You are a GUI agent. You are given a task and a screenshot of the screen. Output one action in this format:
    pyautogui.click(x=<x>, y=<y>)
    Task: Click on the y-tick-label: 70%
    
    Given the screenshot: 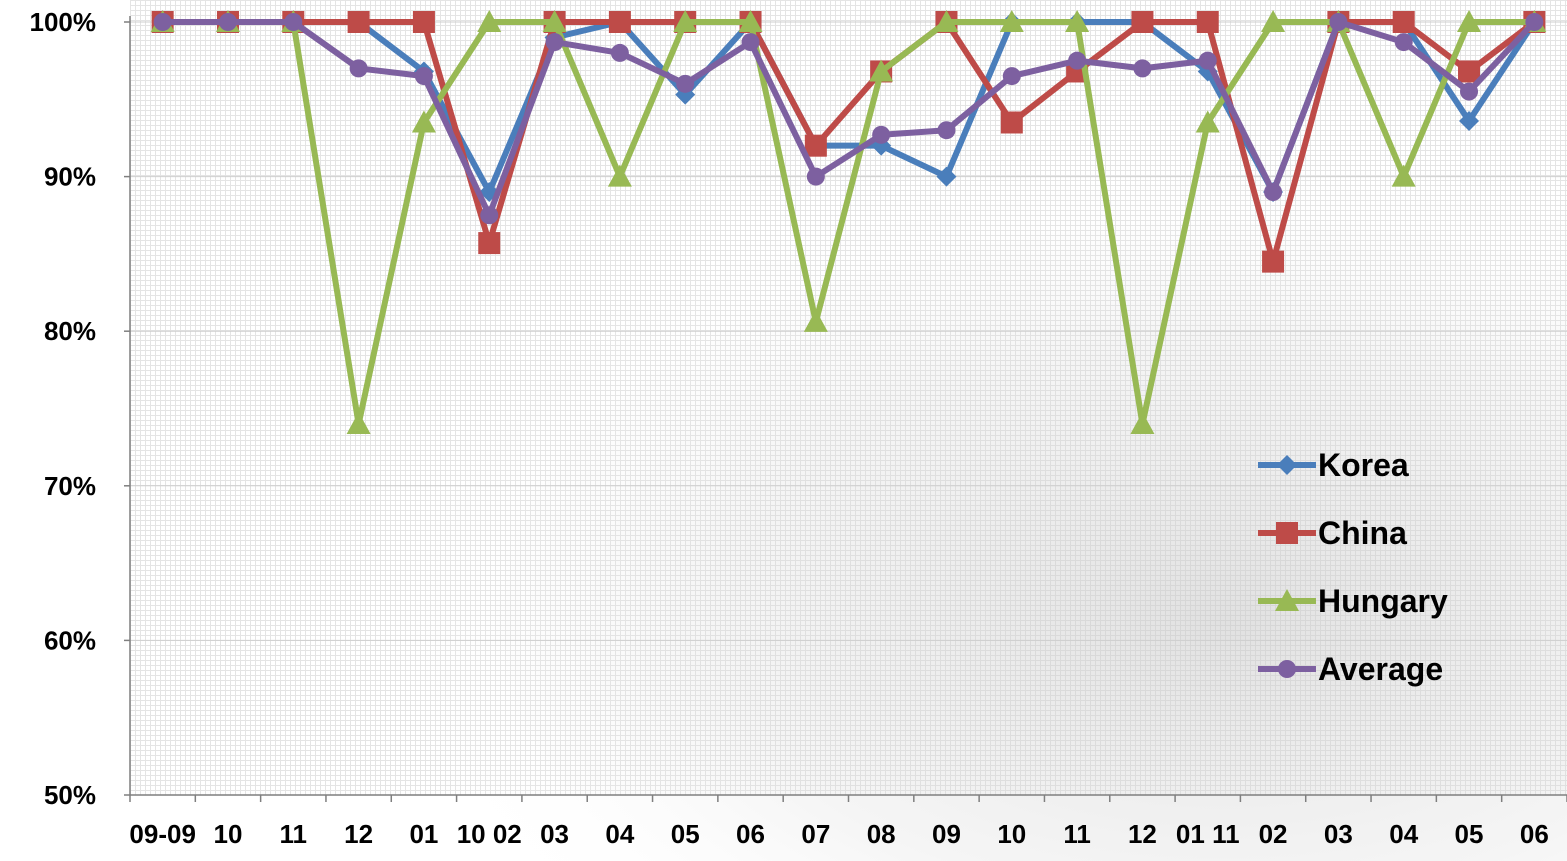 What is the action you would take?
    pyautogui.click(x=70, y=486)
    